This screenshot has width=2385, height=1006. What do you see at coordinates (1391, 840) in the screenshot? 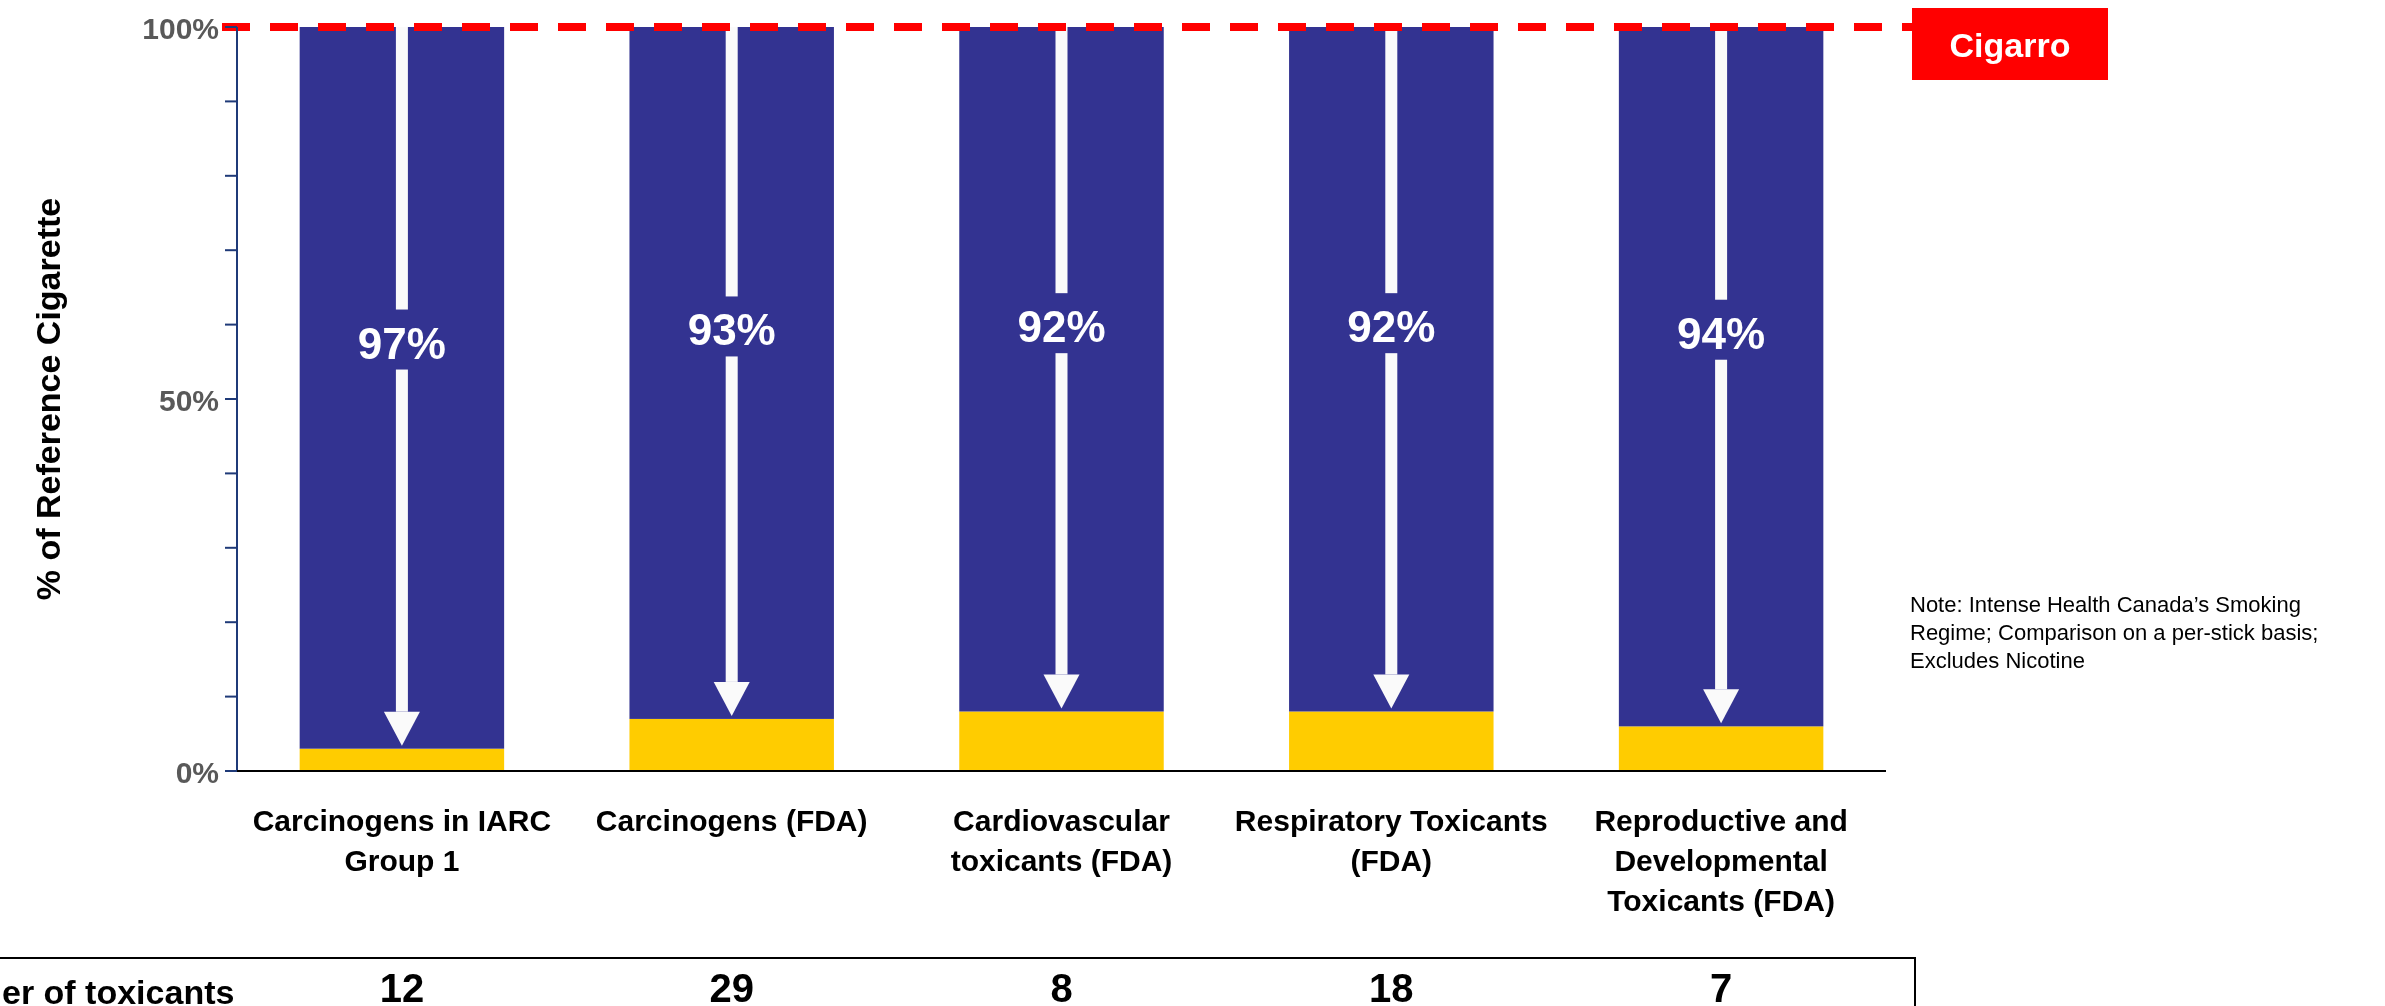
I see `x-tick-label: Respiratory Toxicants (FDA)` at bounding box center [1391, 840].